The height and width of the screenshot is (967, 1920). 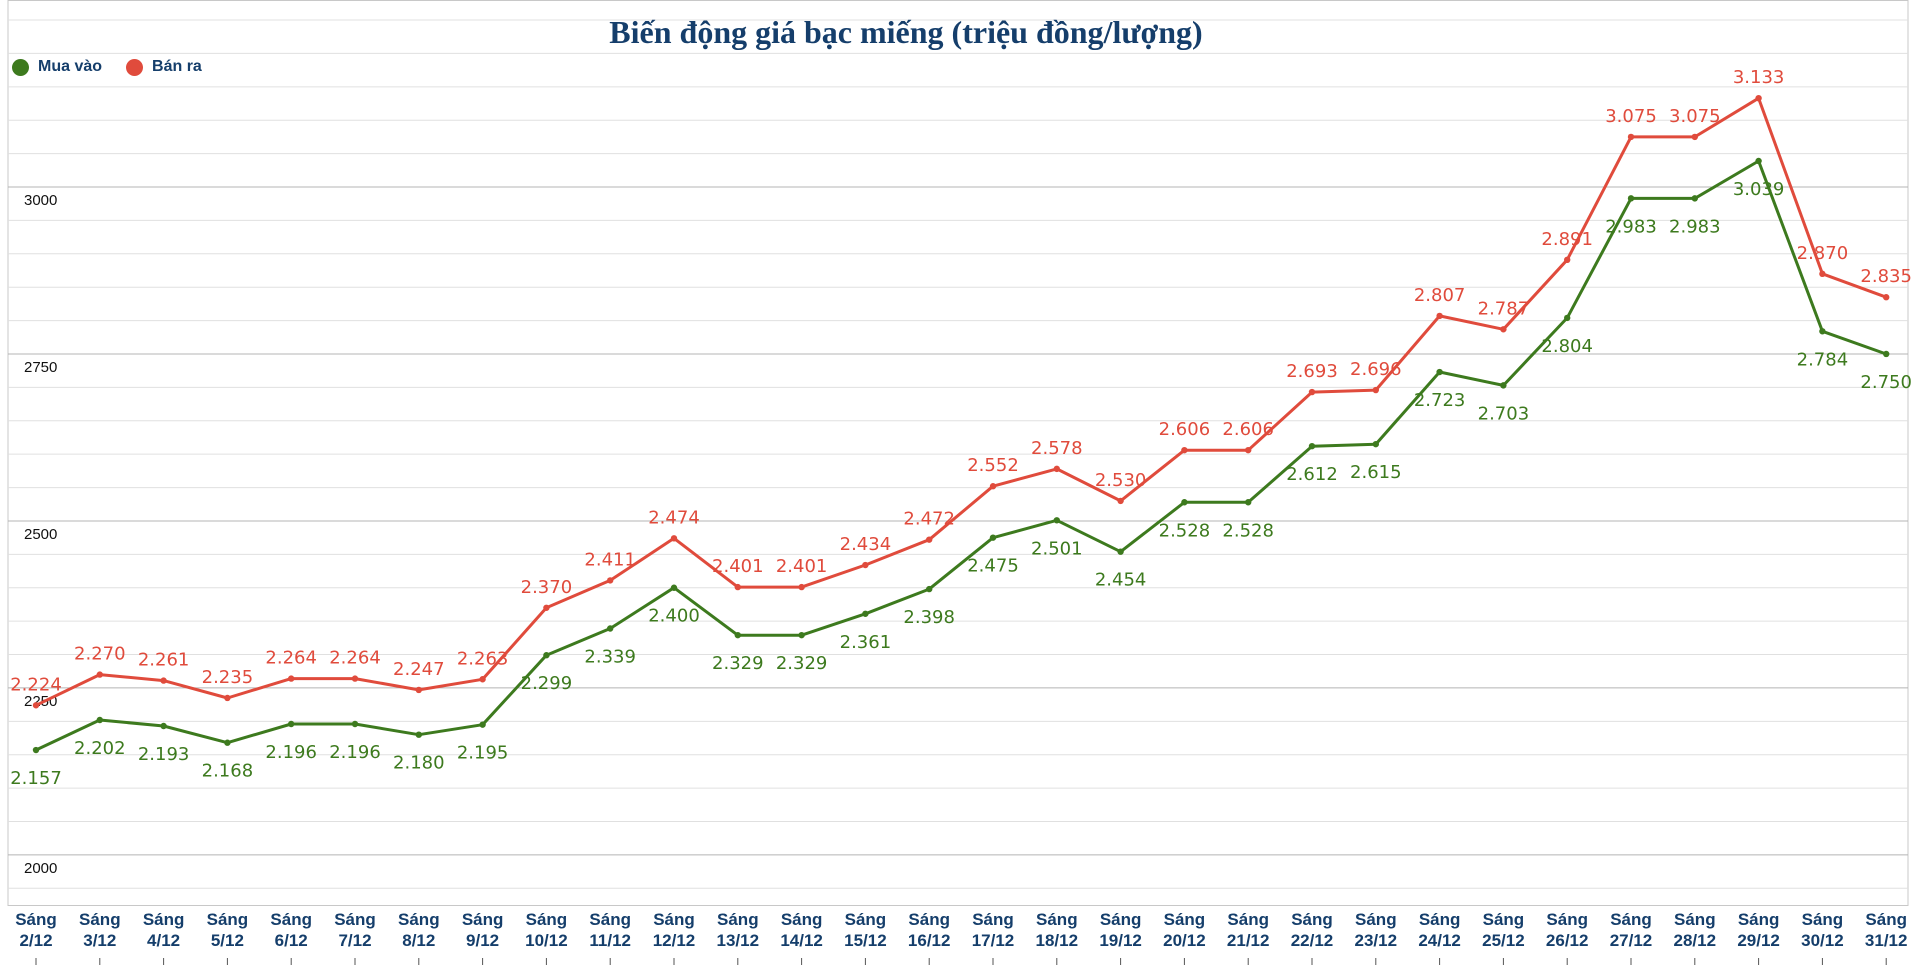 What do you see at coordinates (1248, 940) in the screenshot?
I see `x-tick-label-line2: 21/12` at bounding box center [1248, 940].